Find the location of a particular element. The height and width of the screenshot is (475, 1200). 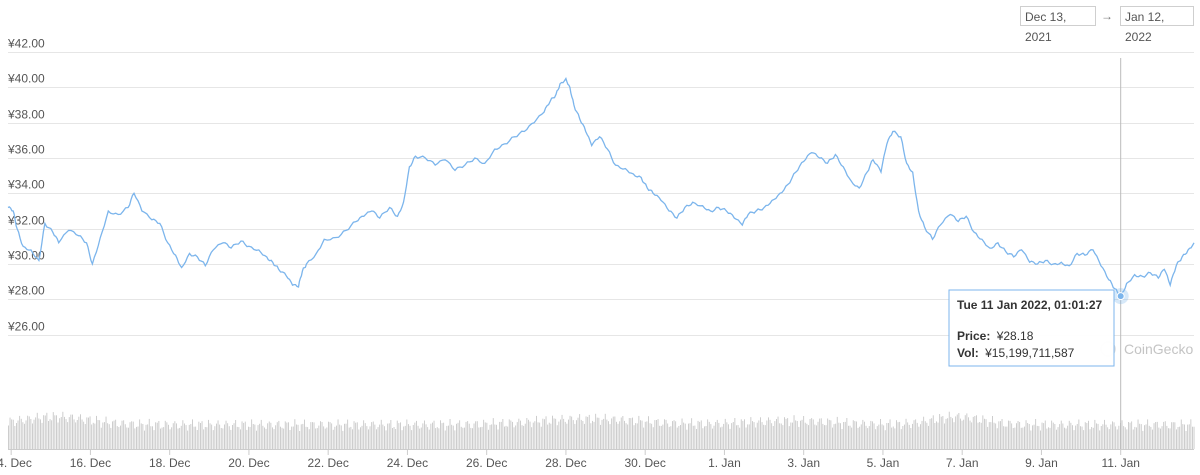

tooltip-vol: Vol: ¥15,199,711,587 is located at coordinates (1016, 353).